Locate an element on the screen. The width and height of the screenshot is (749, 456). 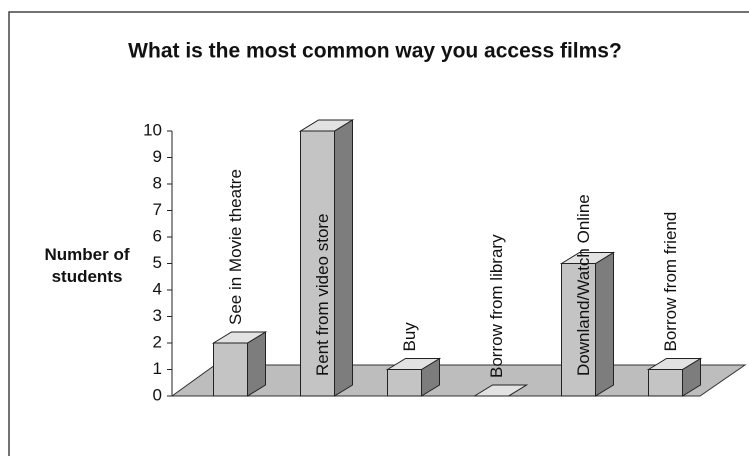
y-tick-label: 9 is located at coordinates (157, 156).